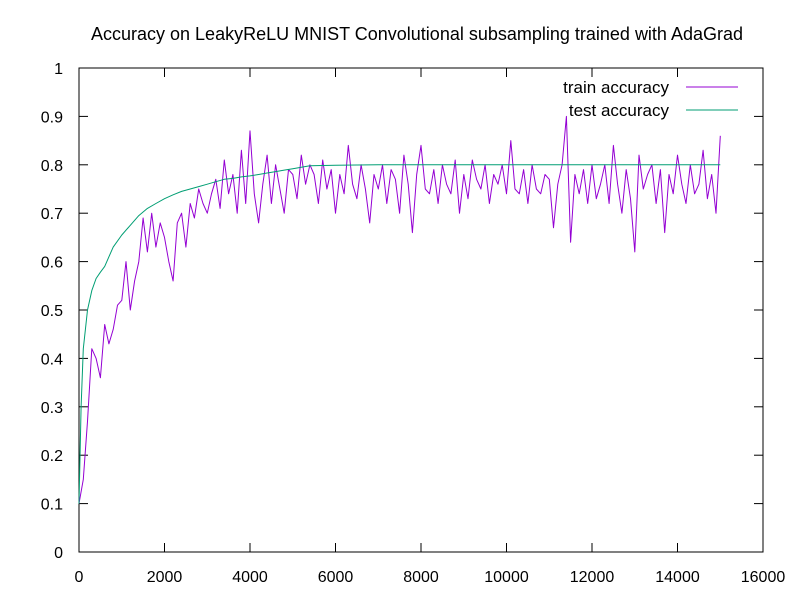 The height and width of the screenshot is (600, 800). Describe the element at coordinates (616, 87) in the screenshot. I see `legend-label-train-accuracy: train accuracy` at that location.